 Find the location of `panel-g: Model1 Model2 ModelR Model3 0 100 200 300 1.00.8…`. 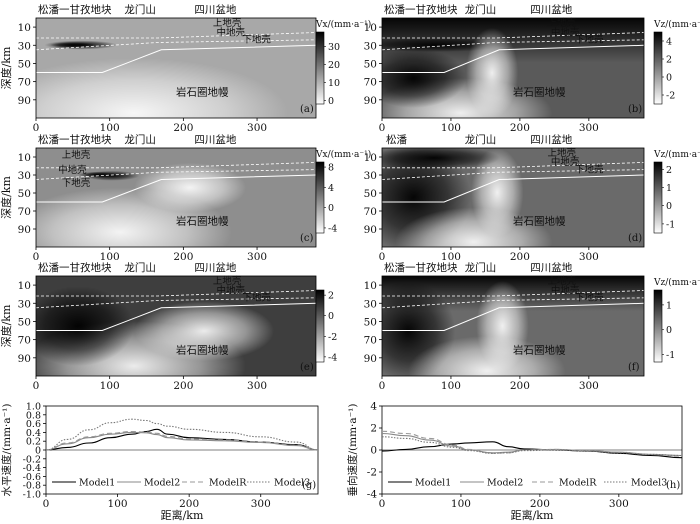

panel-g: Model1 Model2 ModelR Model3 0 100 200 300 1.00.8… is located at coordinates (159, 462).